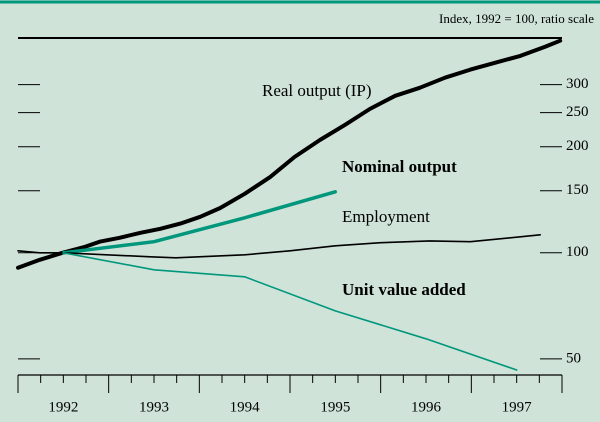 The height and width of the screenshot is (422, 600). I want to click on series-label: Unit value added, so click(404, 289).